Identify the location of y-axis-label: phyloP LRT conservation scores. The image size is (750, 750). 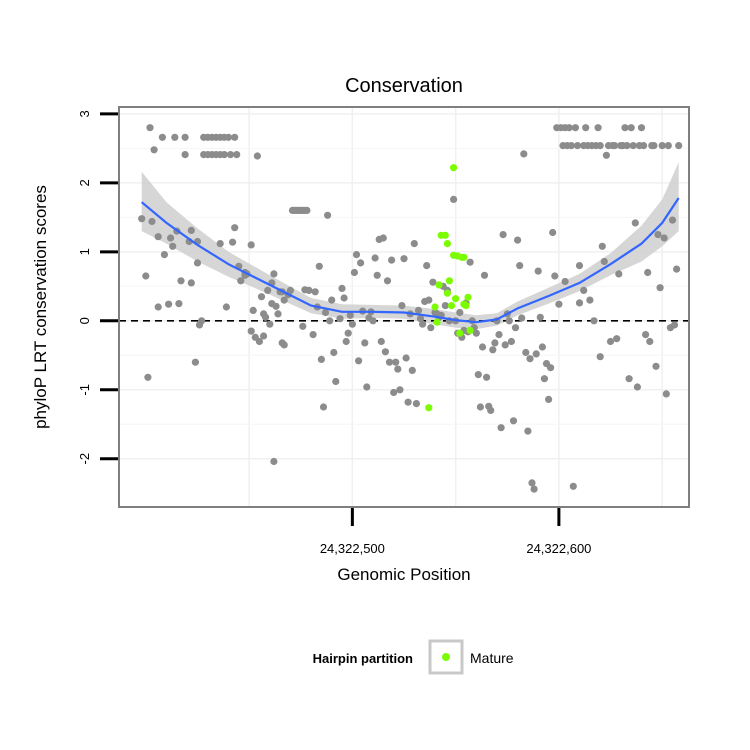
(40, 307).